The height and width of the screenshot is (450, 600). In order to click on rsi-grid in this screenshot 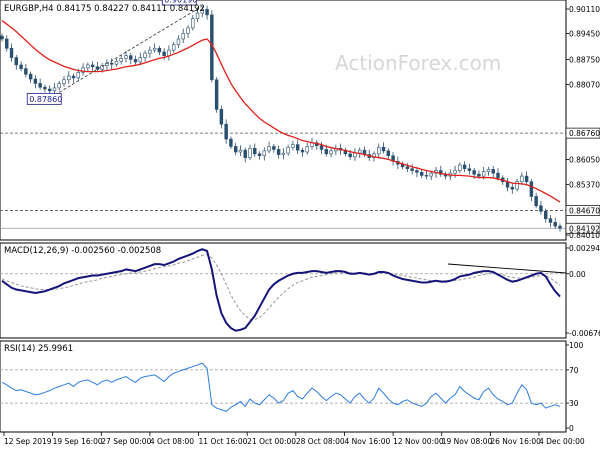, I will do `click(283, 386)`.